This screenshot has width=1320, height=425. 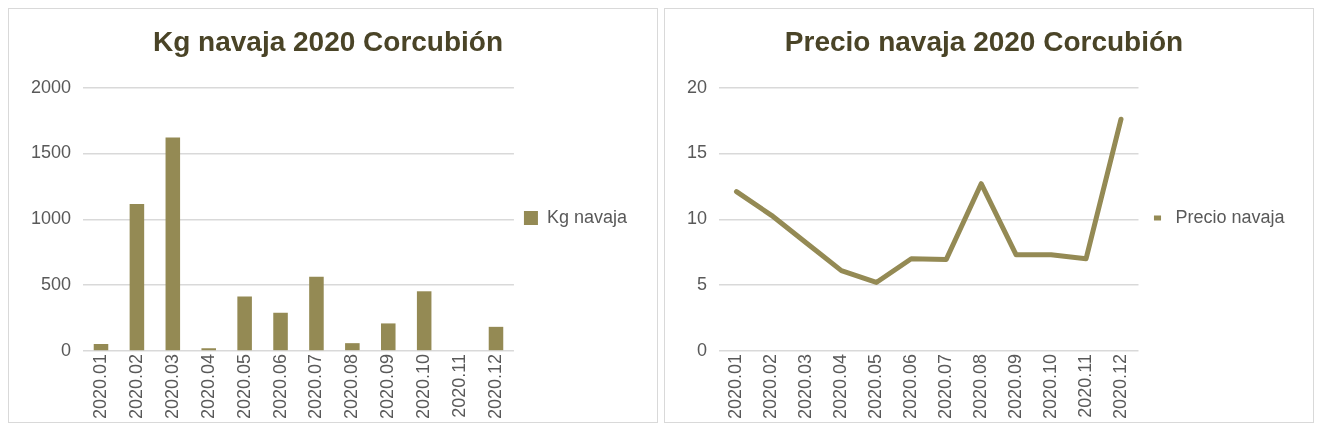 I want to click on y-tick-label: 1000, so click(x=51, y=218).